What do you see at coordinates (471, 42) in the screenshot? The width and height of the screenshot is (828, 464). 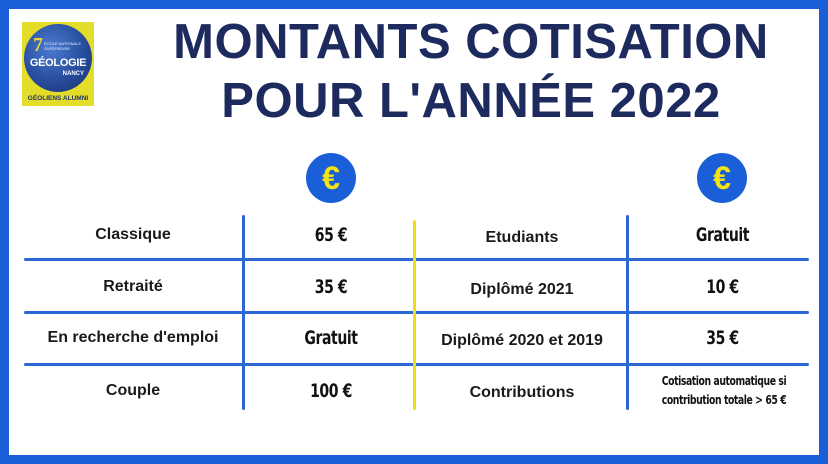 I see `title-line-1: MONTANTS COTISATION` at bounding box center [471, 42].